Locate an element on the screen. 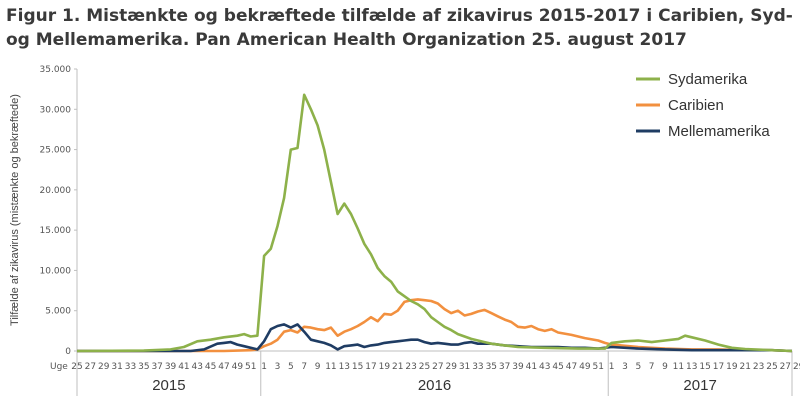 This screenshot has width=800, height=400. year-label-2016: 2016 is located at coordinates (434, 385).